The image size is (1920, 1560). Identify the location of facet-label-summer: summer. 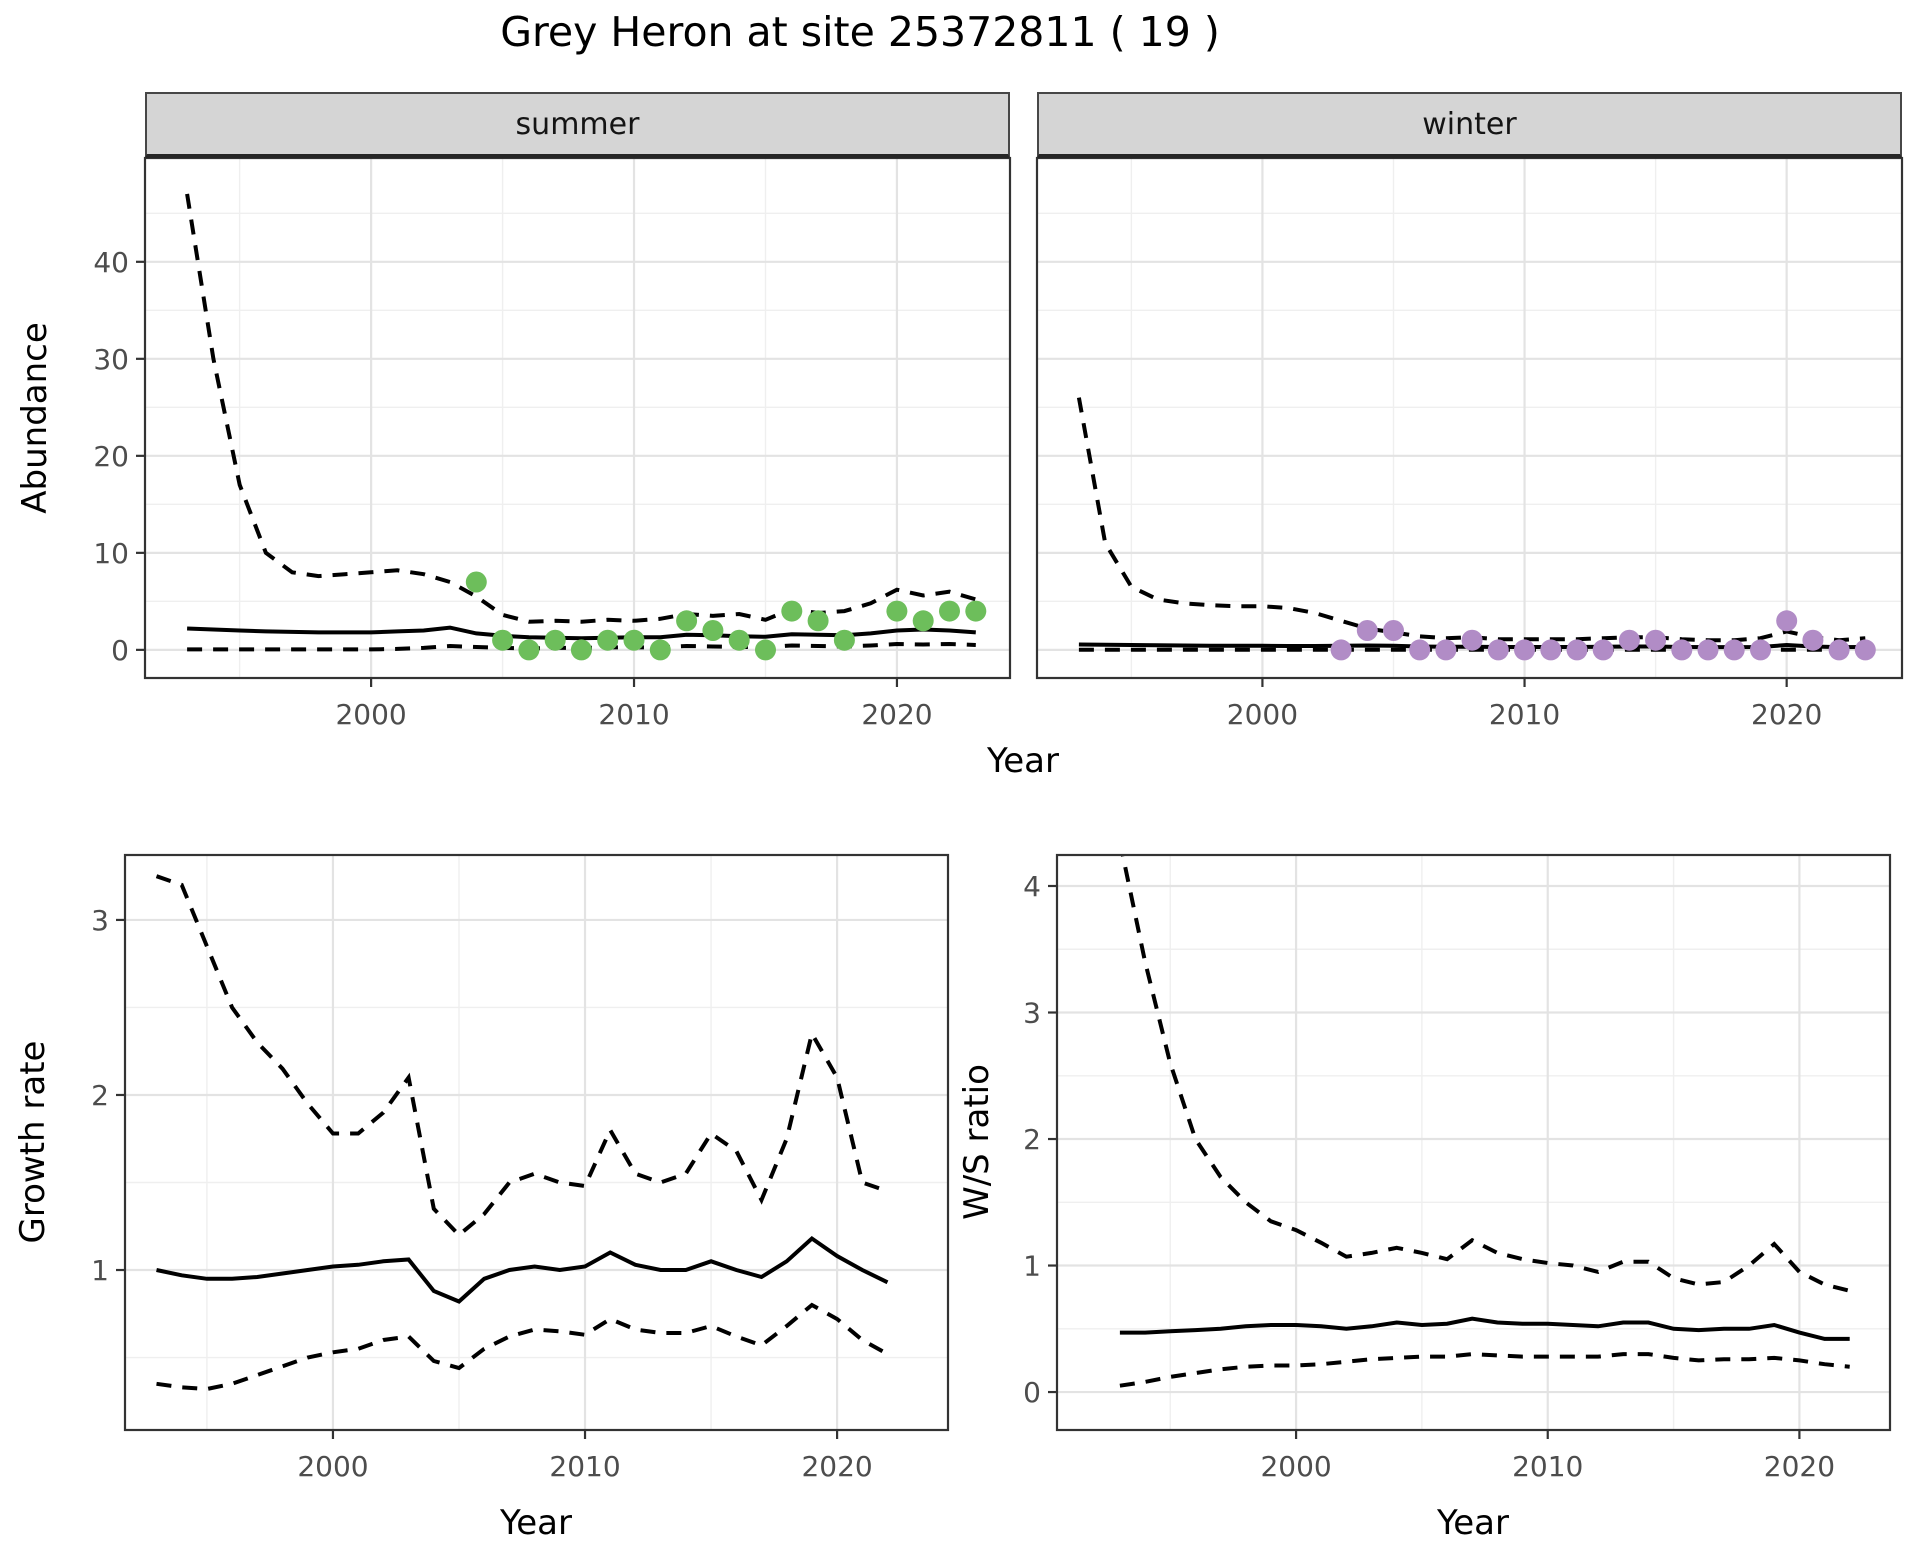
(577, 124).